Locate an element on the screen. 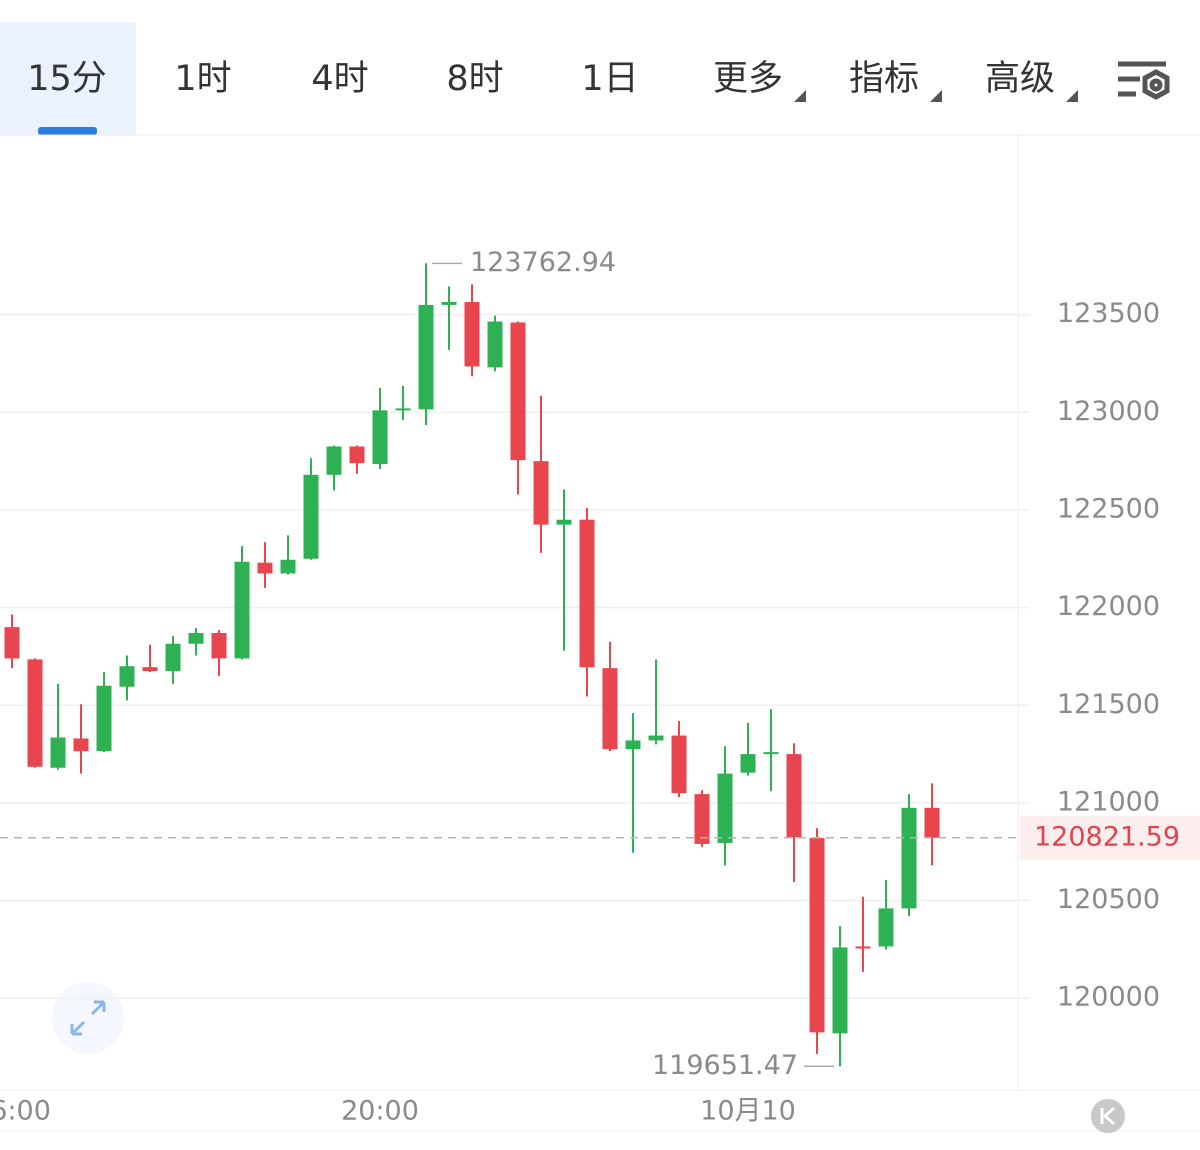  y-tick-label: 121000 is located at coordinates (1108, 801).